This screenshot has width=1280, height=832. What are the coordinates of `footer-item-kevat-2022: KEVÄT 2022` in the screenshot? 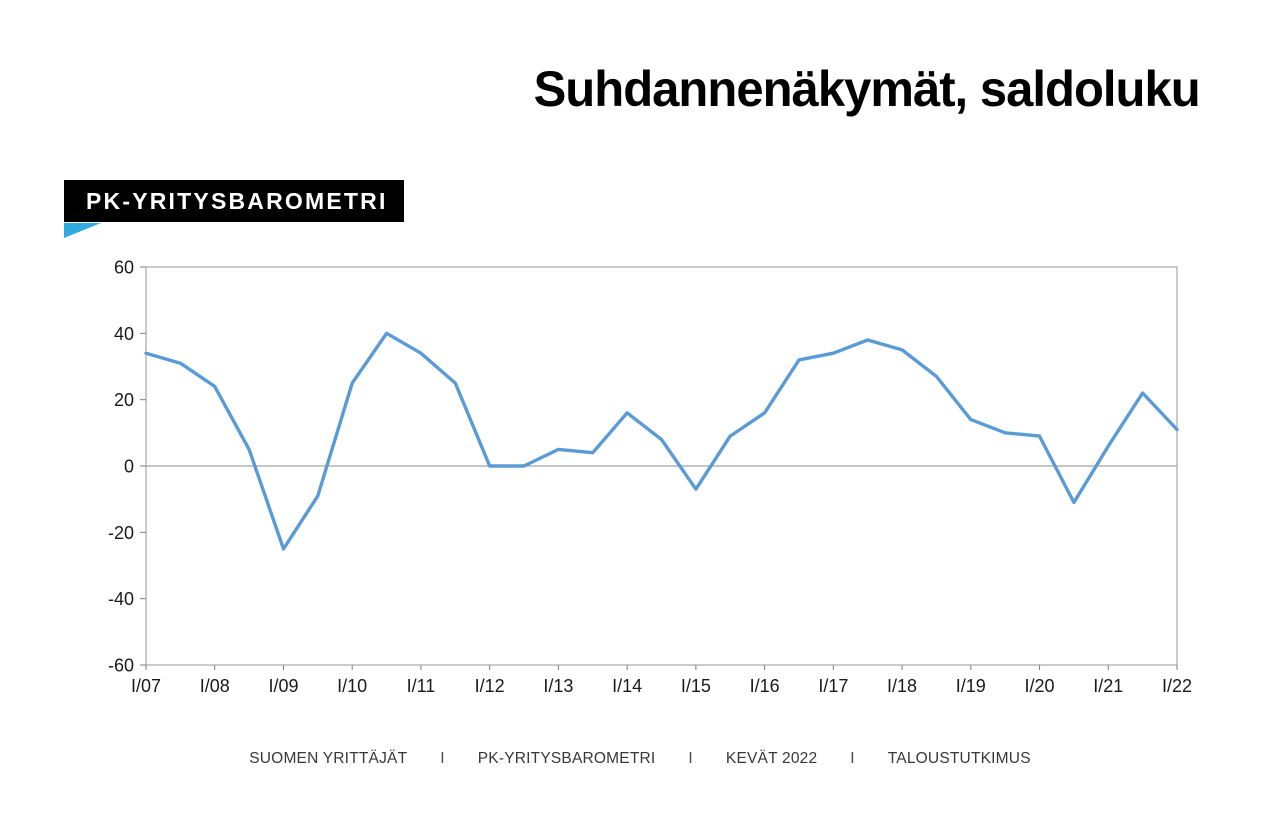 It's located at (771, 758).